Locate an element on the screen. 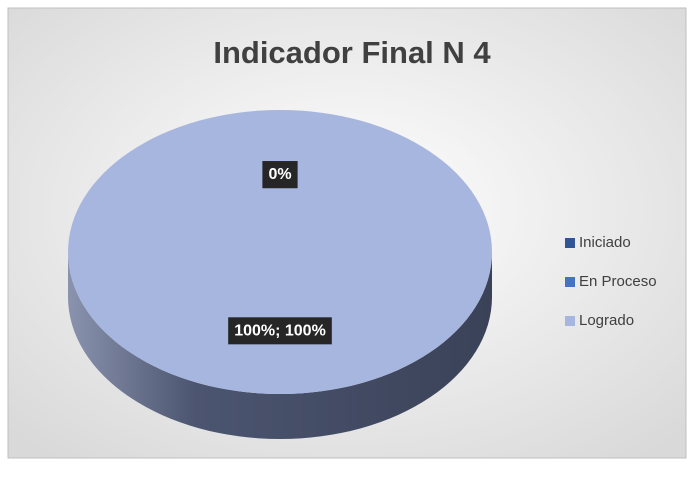 This screenshot has width=689, height=478. legend-label: Logrado is located at coordinates (606, 320).